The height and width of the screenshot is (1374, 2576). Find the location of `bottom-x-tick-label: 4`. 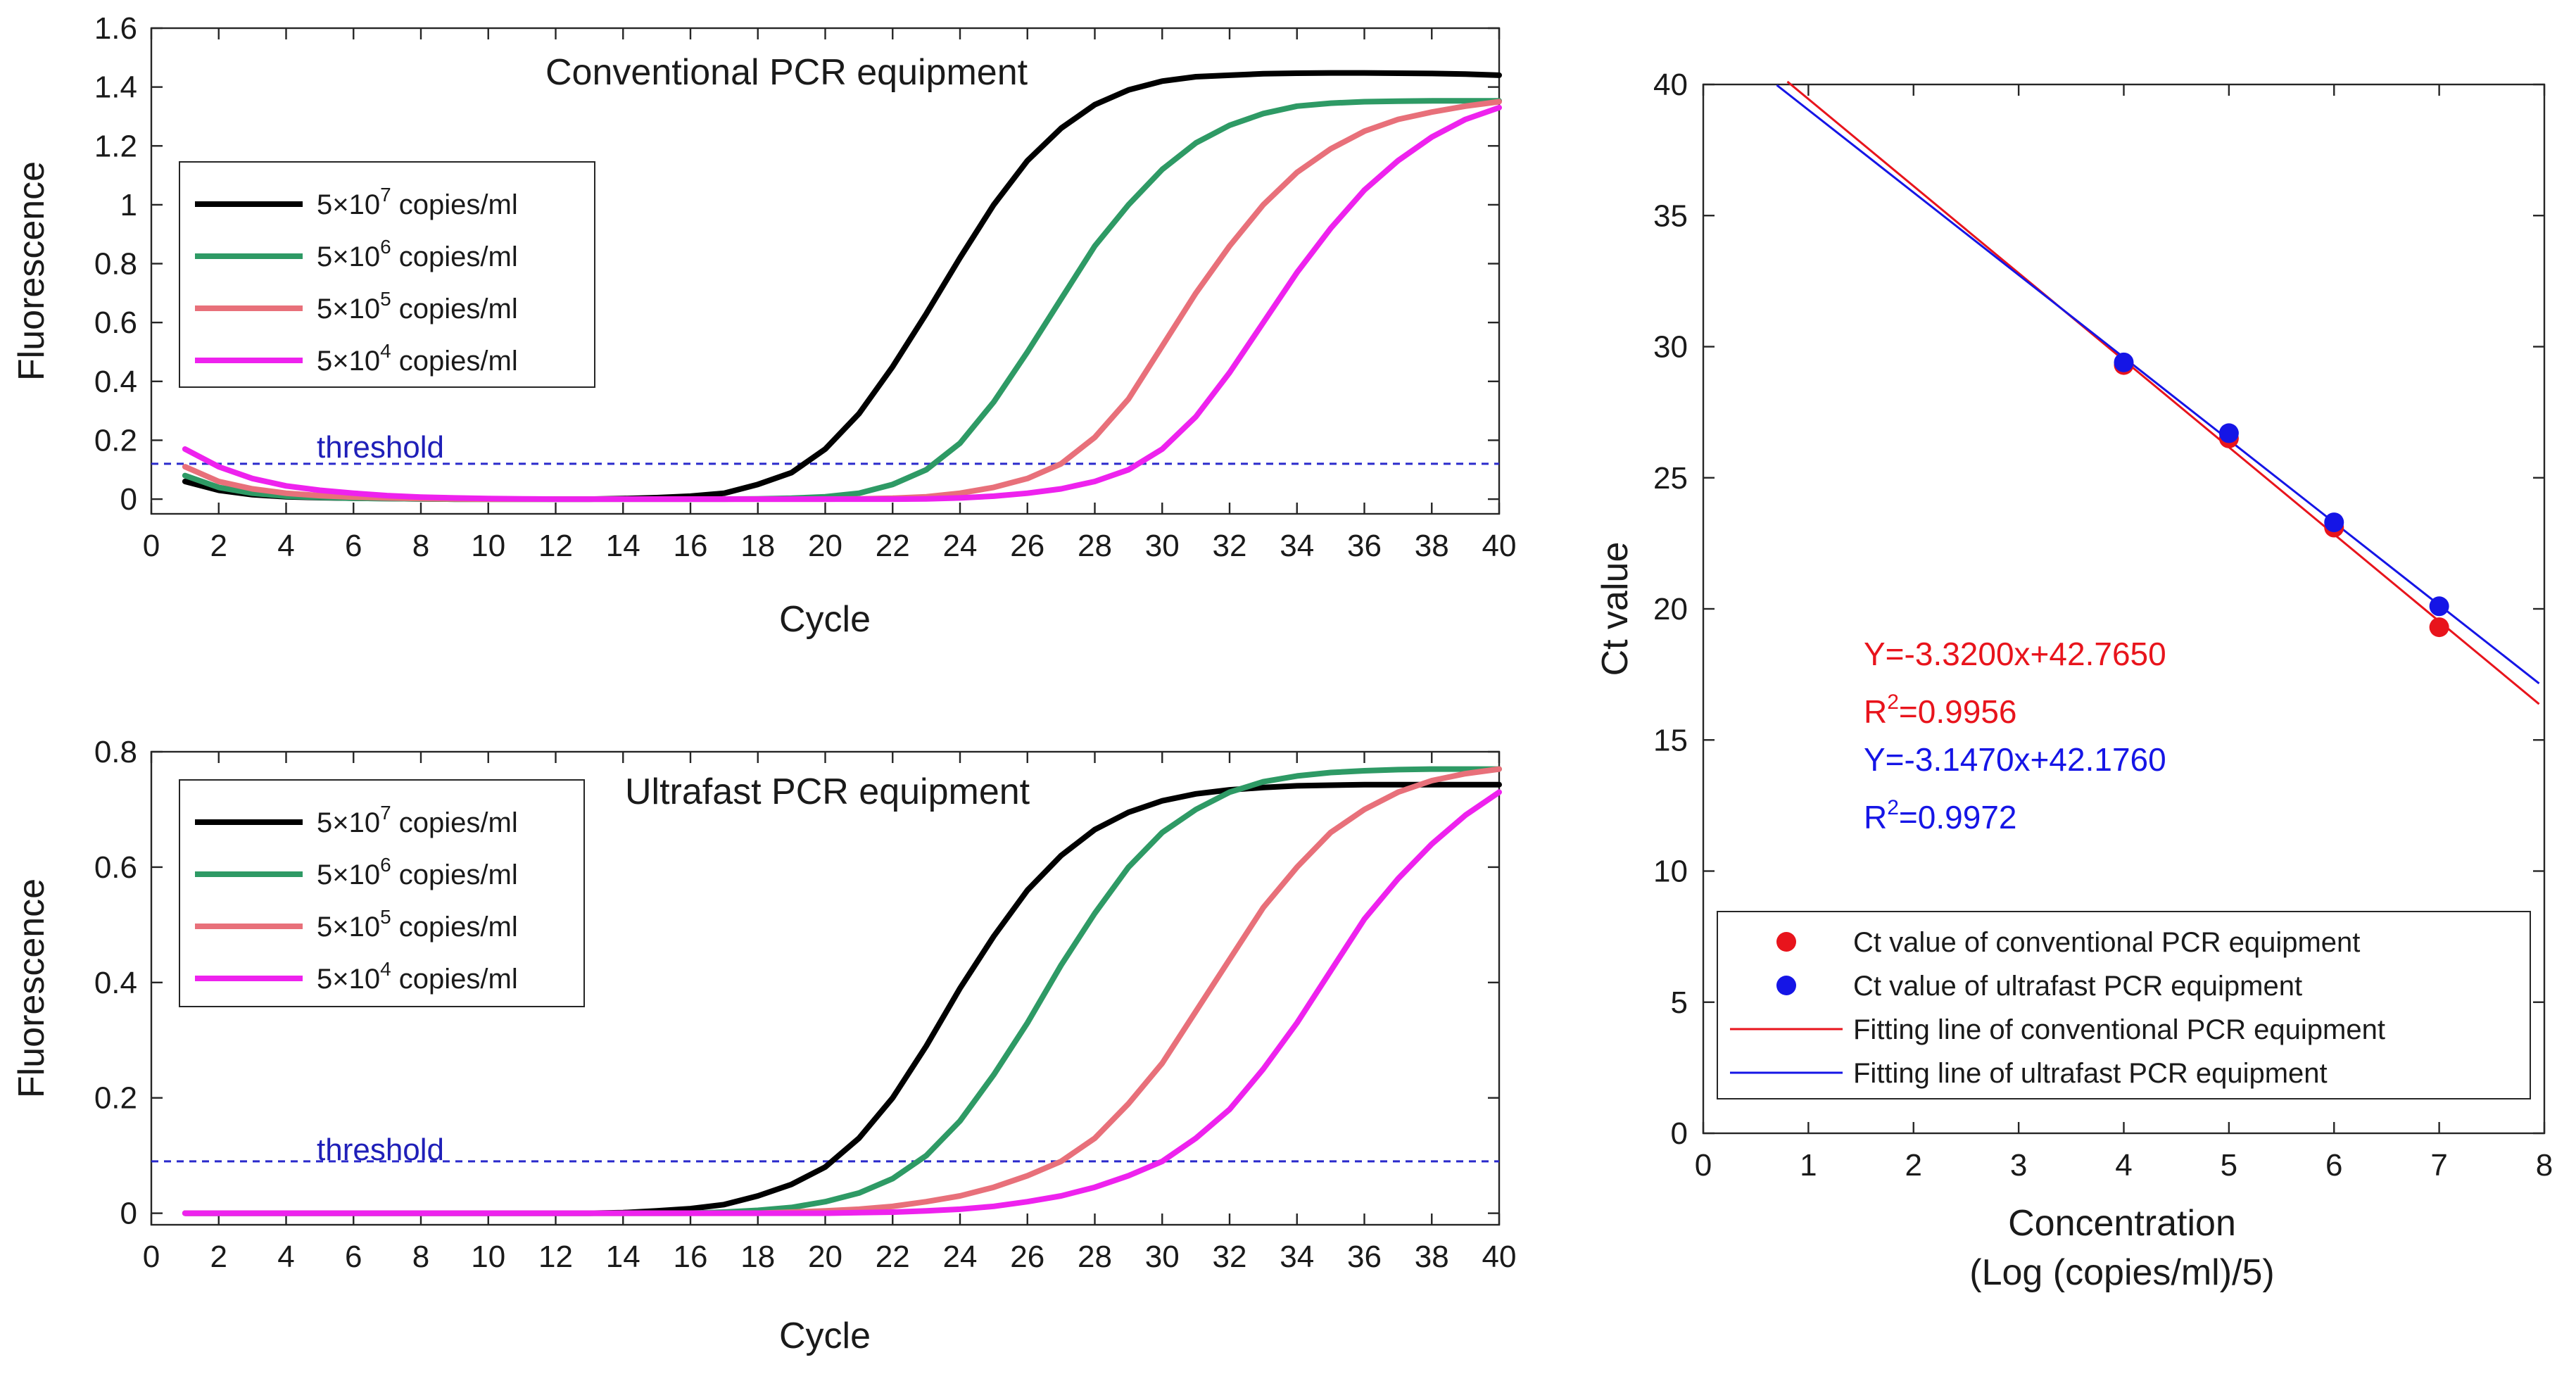

bottom-x-tick-label: 4 is located at coordinates (285, 1257).